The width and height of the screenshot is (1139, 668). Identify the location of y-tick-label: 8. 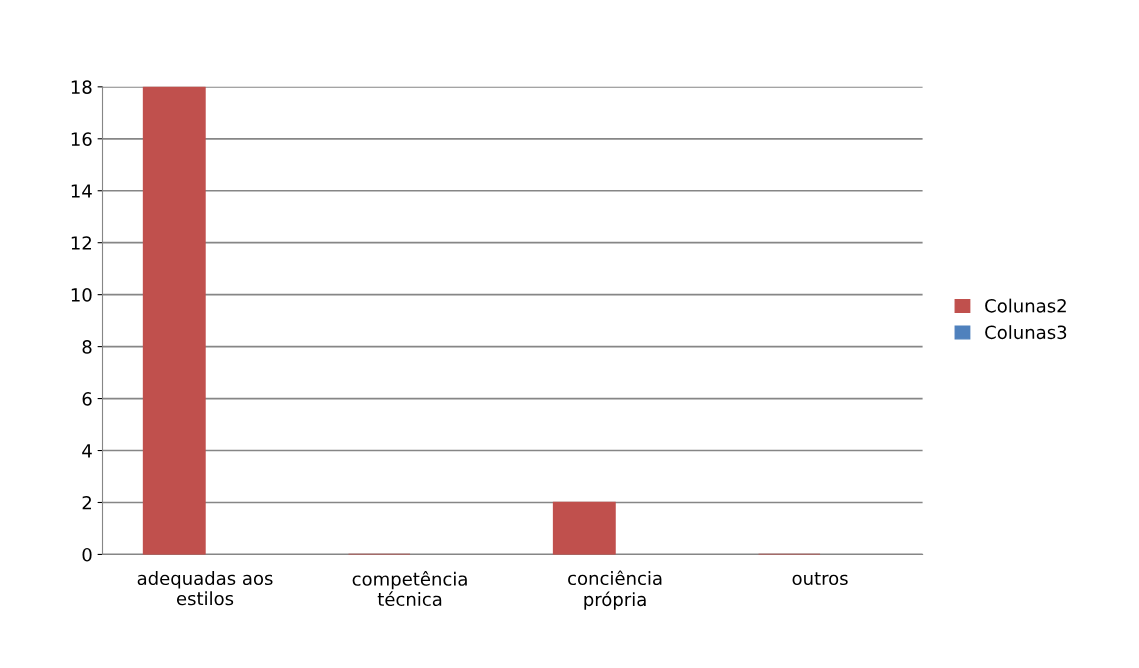
(87, 347).